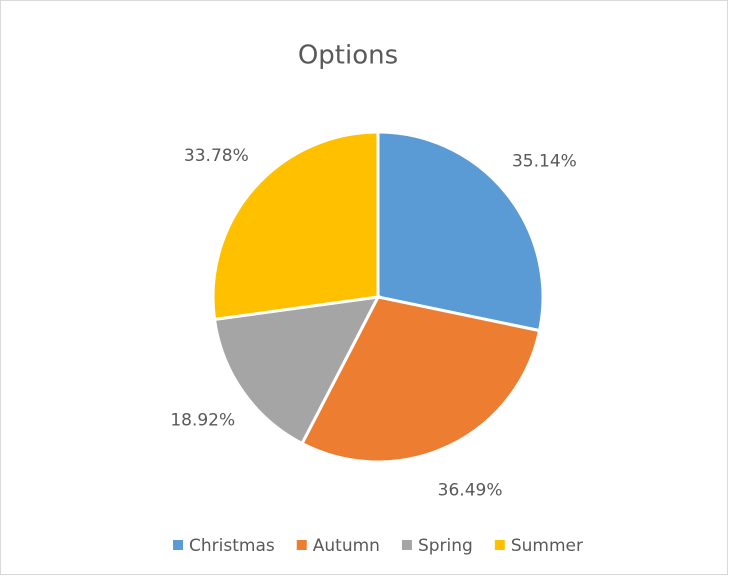  What do you see at coordinates (348, 56) in the screenshot?
I see `chart-title: Options` at bounding box center [348, 56].